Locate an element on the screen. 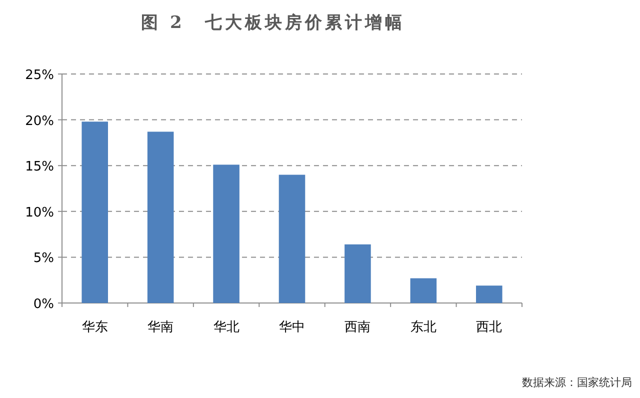  chart-title: 图 2 七大板块房价累计增幅 is located at coordinates (273, 23).